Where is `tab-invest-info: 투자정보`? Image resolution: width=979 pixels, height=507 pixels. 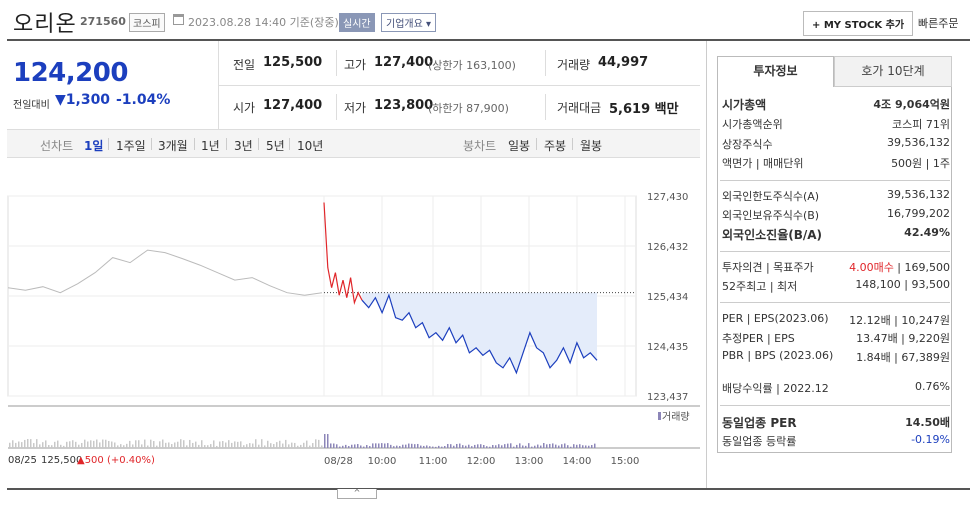 tab-invest-info: 투자정보 is located at coordinates (775, 71).